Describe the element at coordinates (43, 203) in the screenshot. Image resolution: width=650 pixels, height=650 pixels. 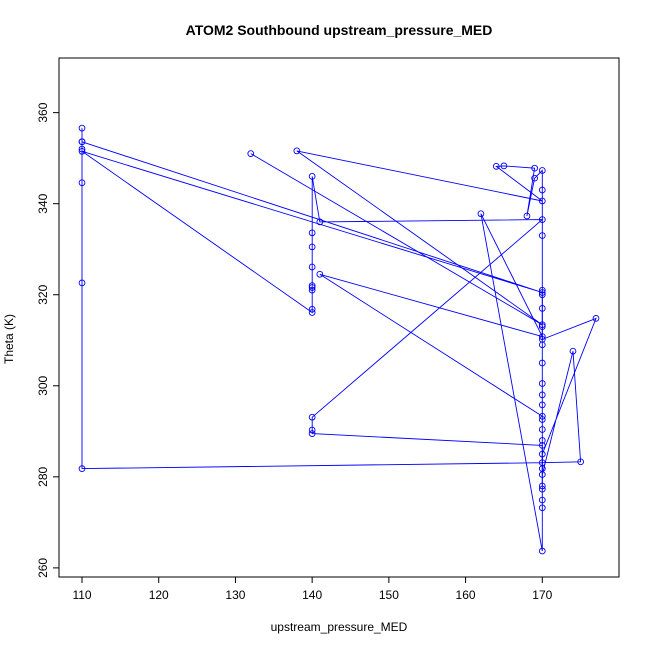
I see `y-tick-label: 340` at that location.